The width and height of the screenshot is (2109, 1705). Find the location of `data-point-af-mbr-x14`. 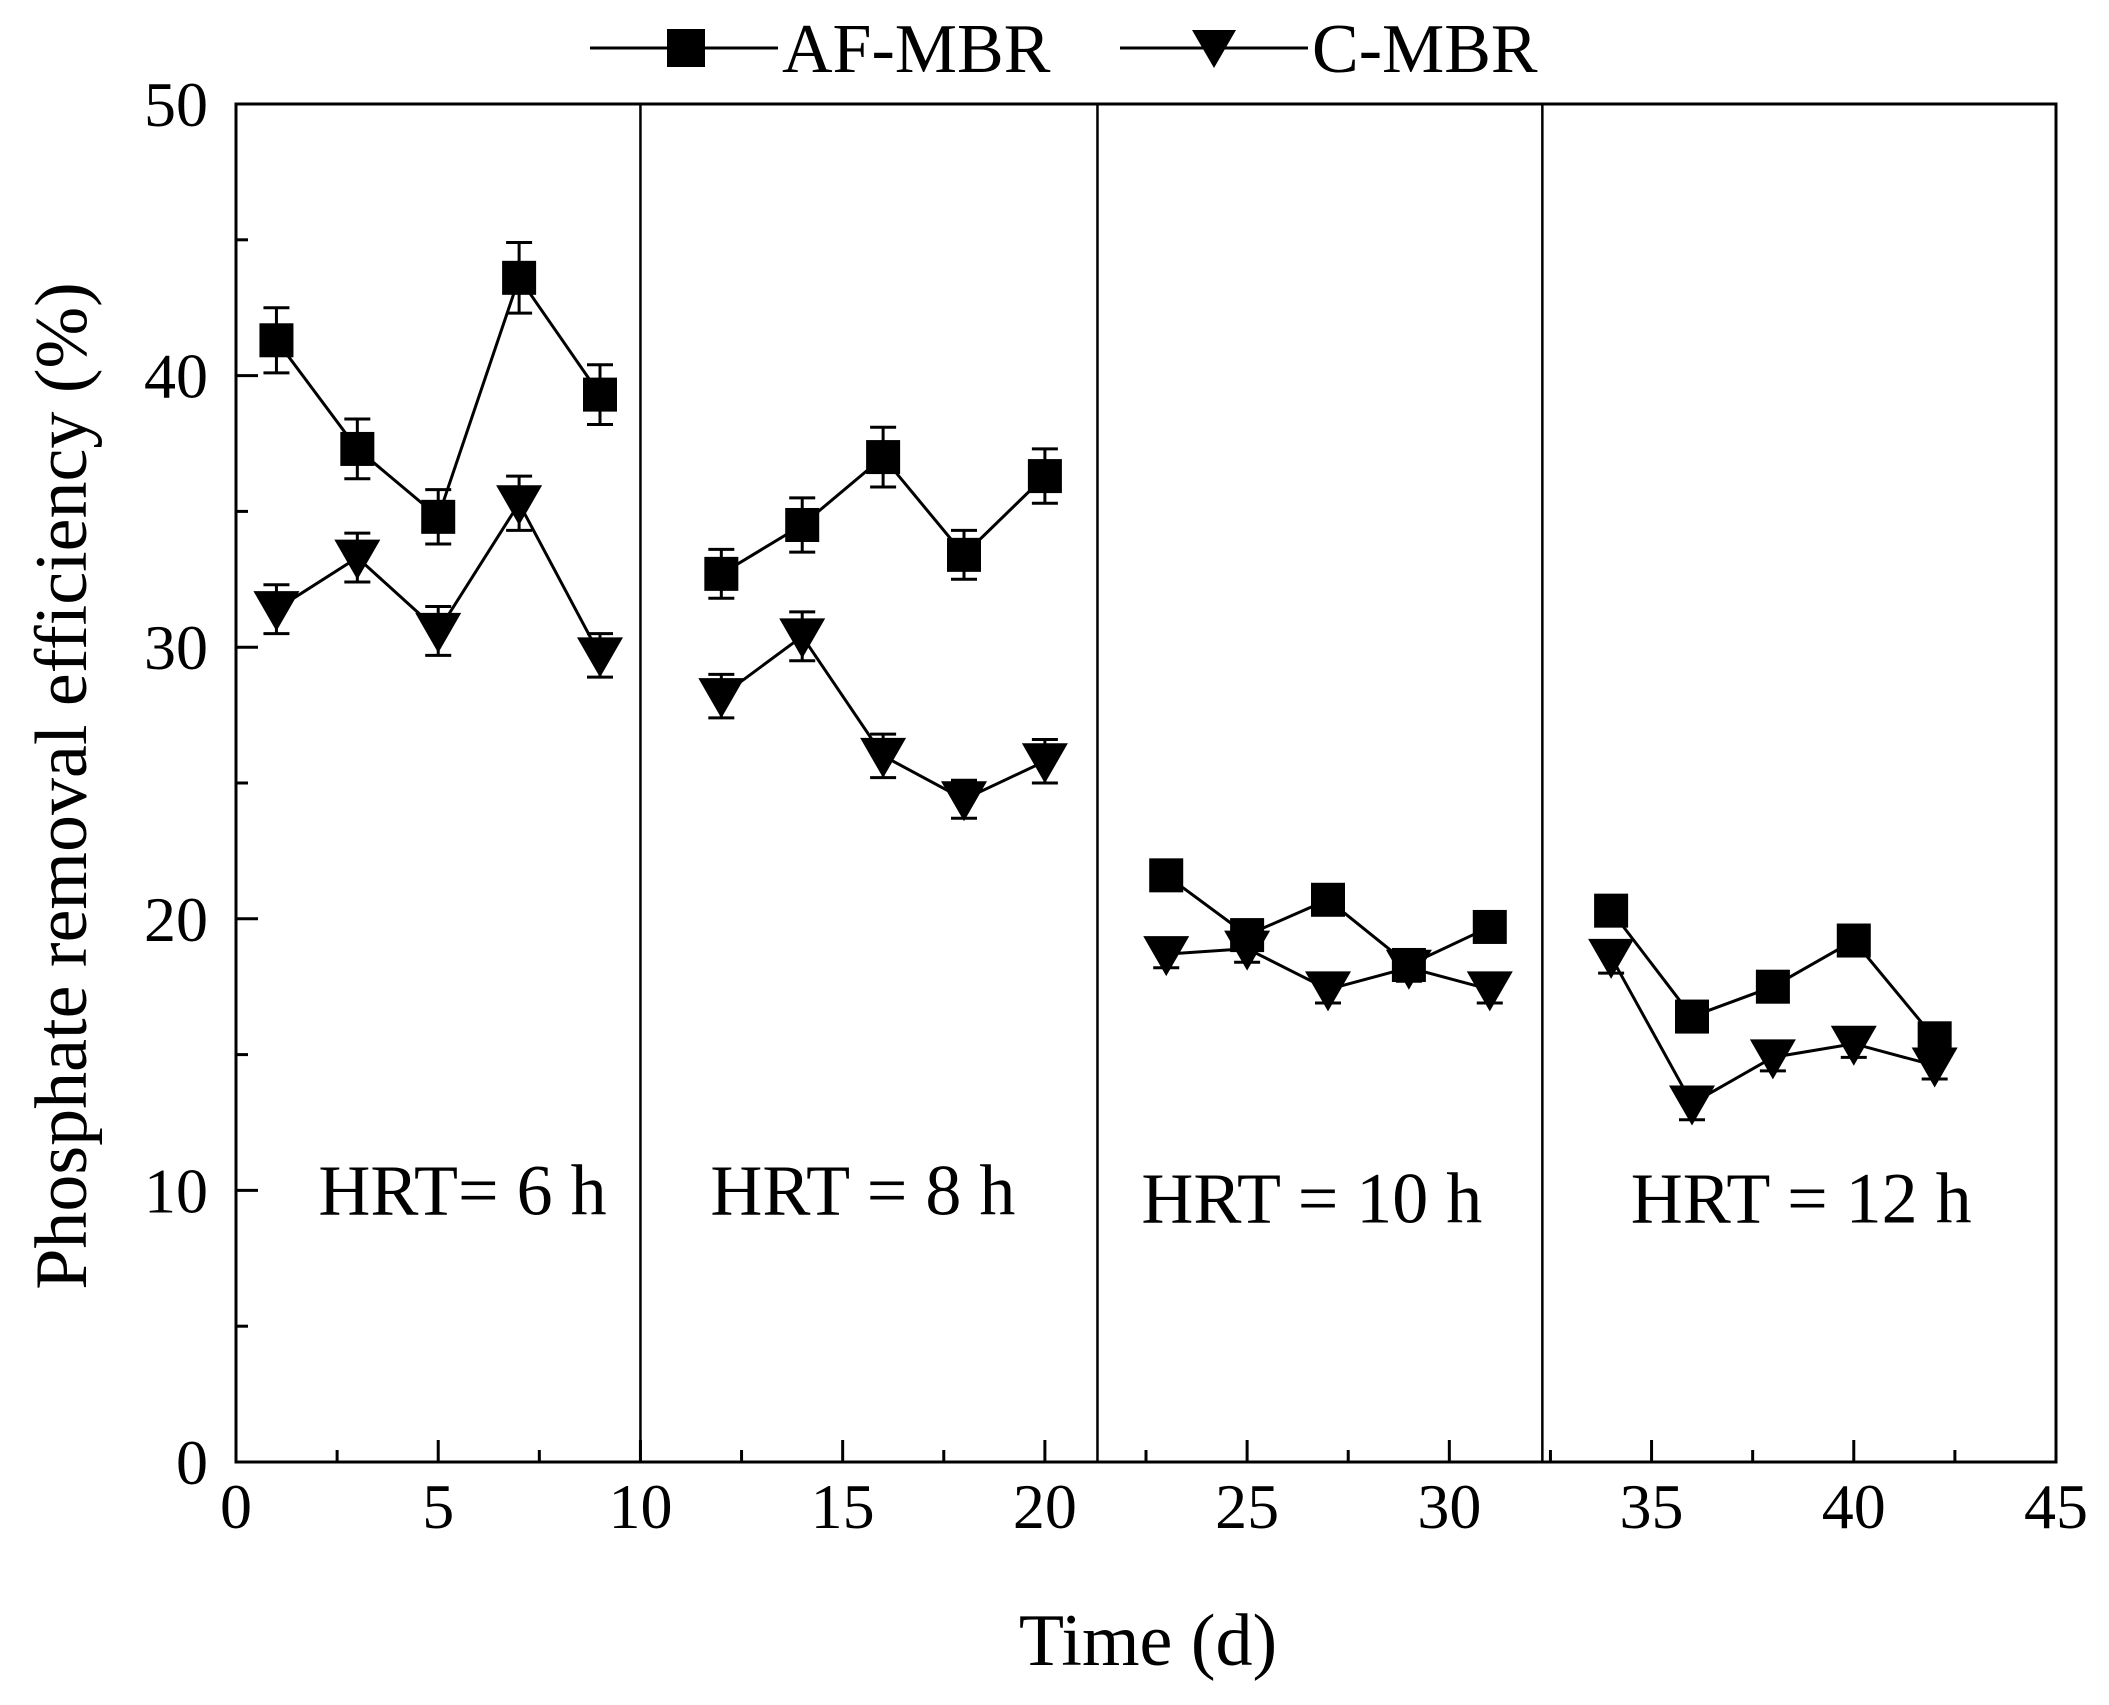

data-point-af-mbr-x14 is located at coordinates (802, 524).